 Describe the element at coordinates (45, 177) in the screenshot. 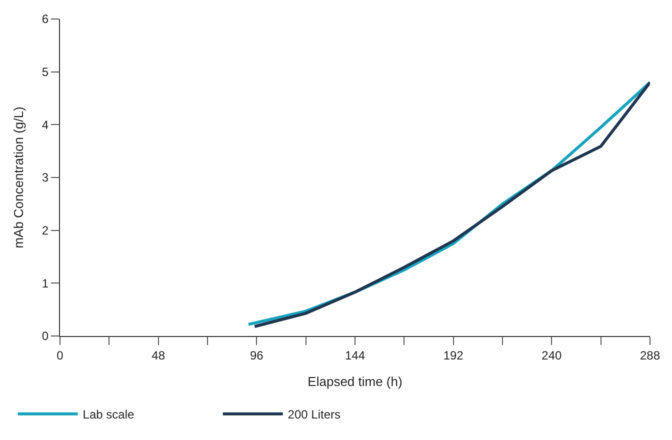

I see `y-tick-label: 3` at that location.